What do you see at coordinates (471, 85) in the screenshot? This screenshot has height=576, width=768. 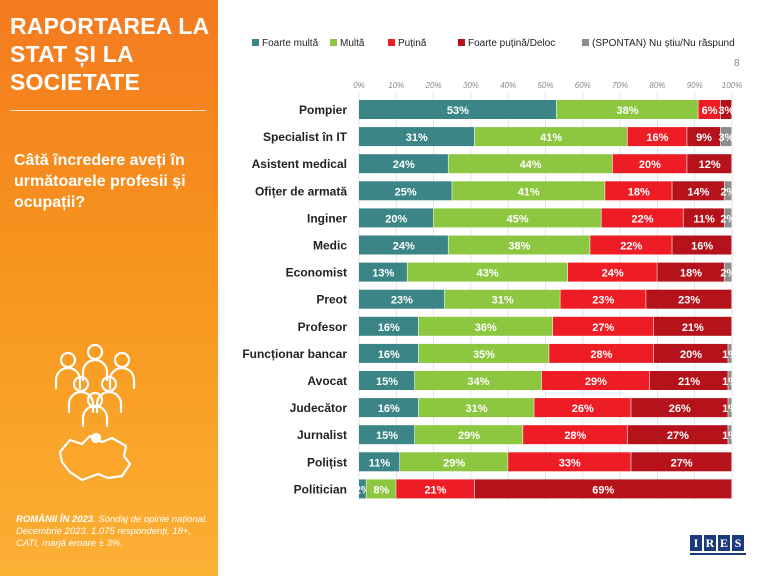 I see `x-tick-label: 30%` at bounding box center [471, 85].